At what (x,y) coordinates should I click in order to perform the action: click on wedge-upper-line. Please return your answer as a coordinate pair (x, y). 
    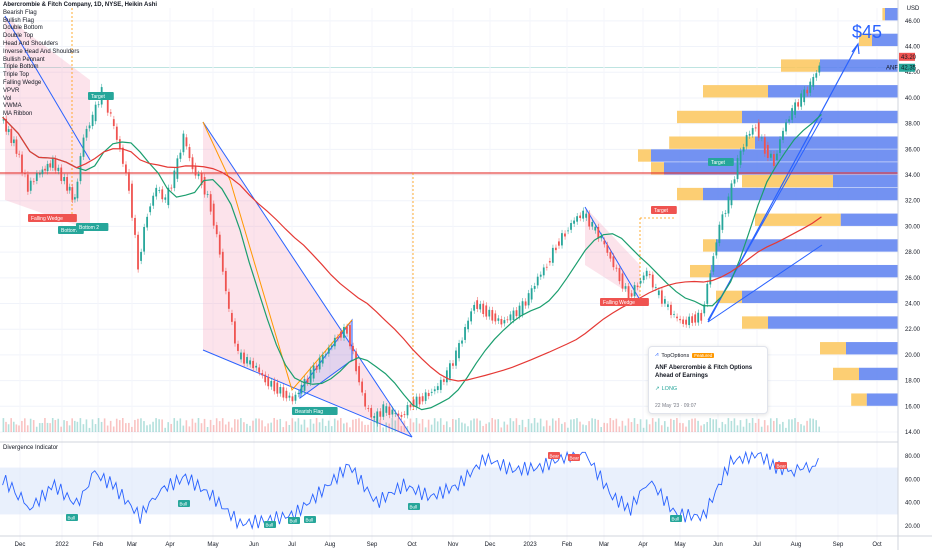
    Looking at the image, I should click on (47, 88).